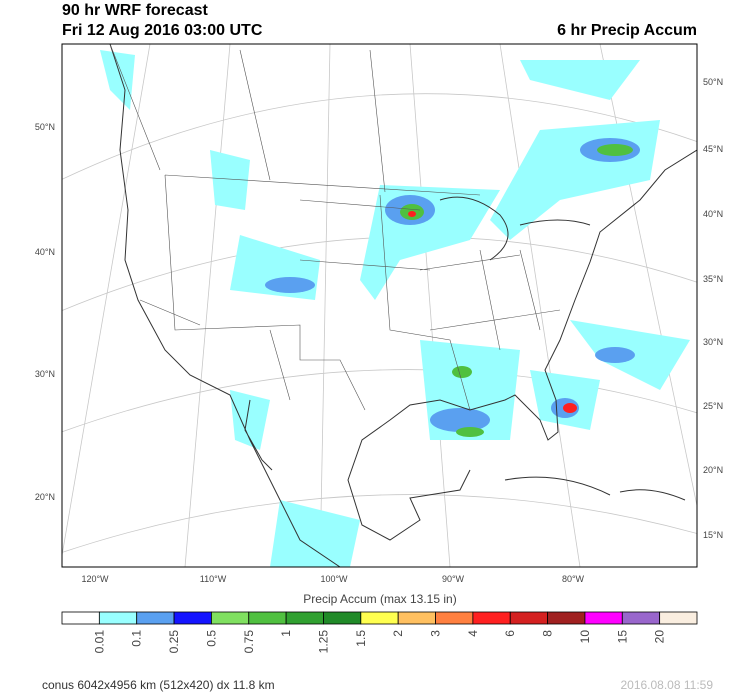 The width and height of the screenshot is (747, 698). Describe the element at coordinates (713, 149) in the screenshot. I see `lat-label: 45°N` at that location.